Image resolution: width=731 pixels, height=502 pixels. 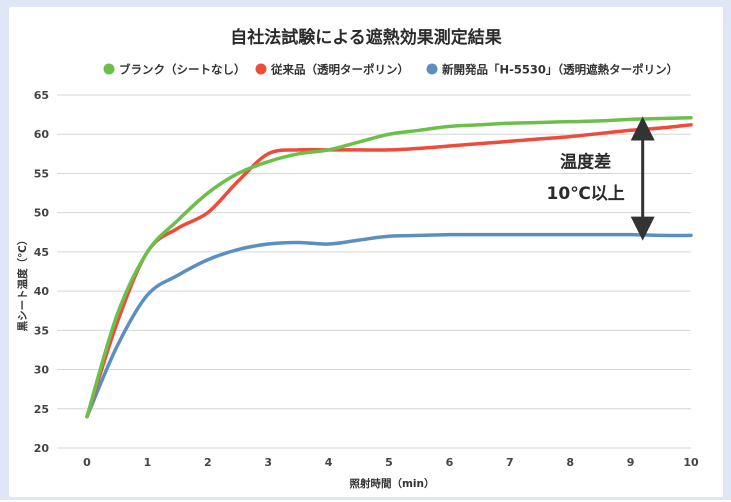 I want to click on y-tick-label-50: 50, so click(x=42, y=213).